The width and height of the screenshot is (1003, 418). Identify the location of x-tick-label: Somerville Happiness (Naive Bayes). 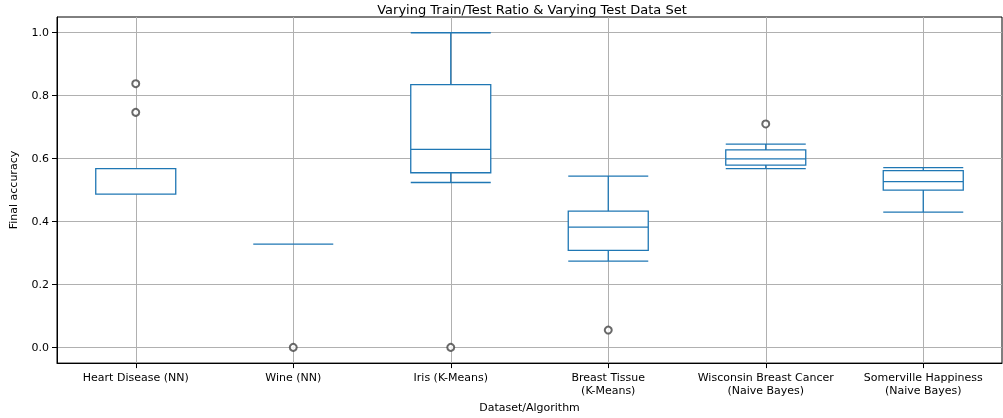
(923, 384).